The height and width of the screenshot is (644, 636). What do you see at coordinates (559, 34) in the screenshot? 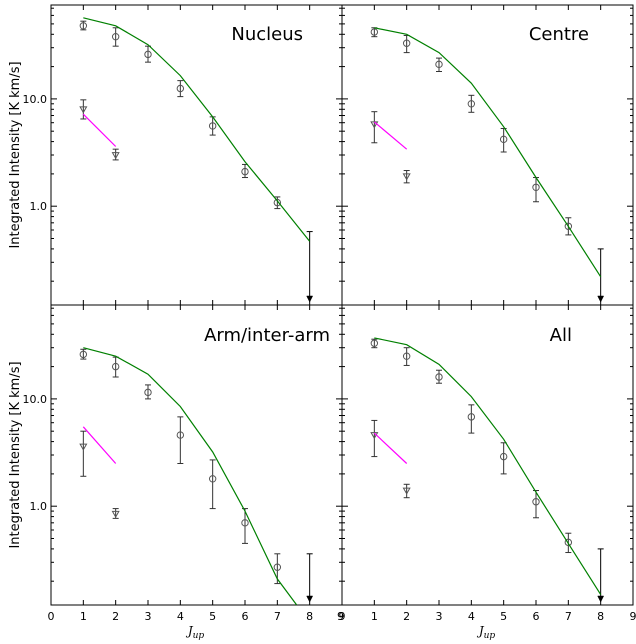
I see `panel-title: Centre` at bounding box center [559, 34].